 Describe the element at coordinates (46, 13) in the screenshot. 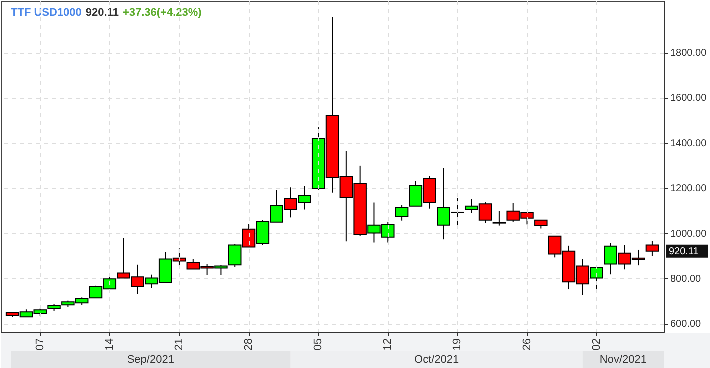

I see `text: TTF USD1000` at that location.